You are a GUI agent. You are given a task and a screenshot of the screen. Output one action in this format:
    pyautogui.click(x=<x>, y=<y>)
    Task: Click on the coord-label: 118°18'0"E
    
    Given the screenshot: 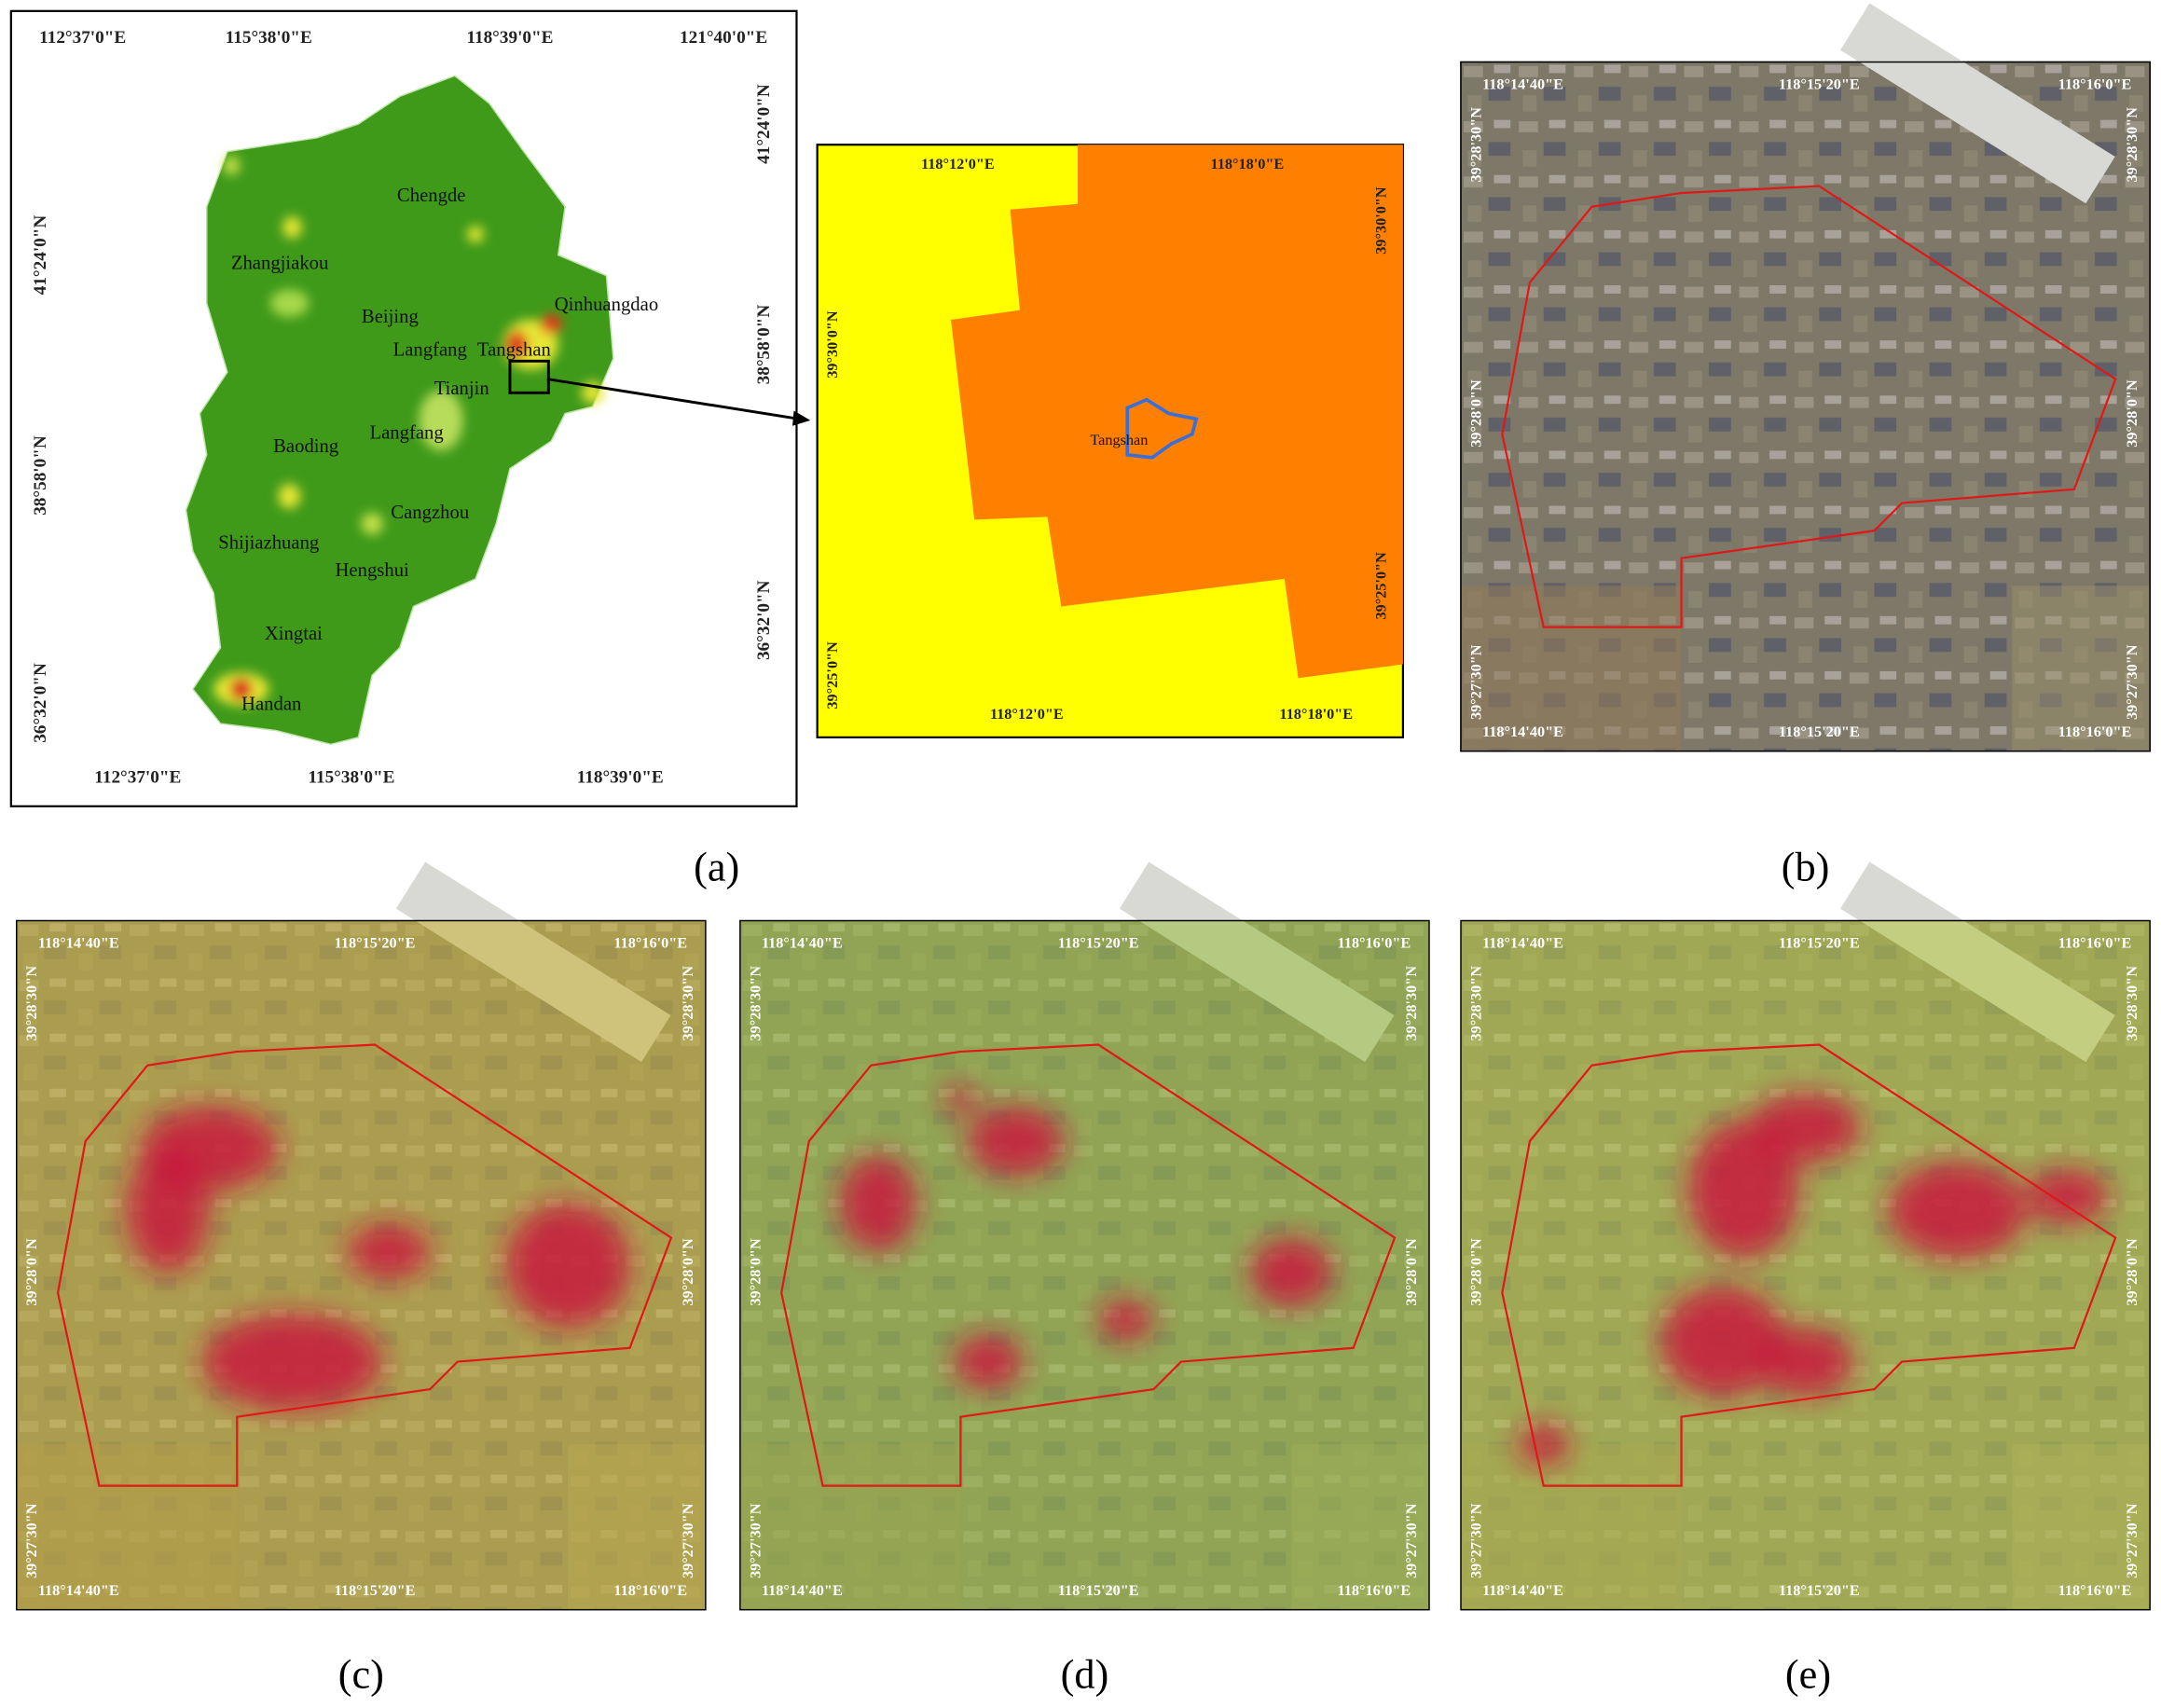 What is the action you would take?
    pyautogui.click(x=1316, y=715)
    